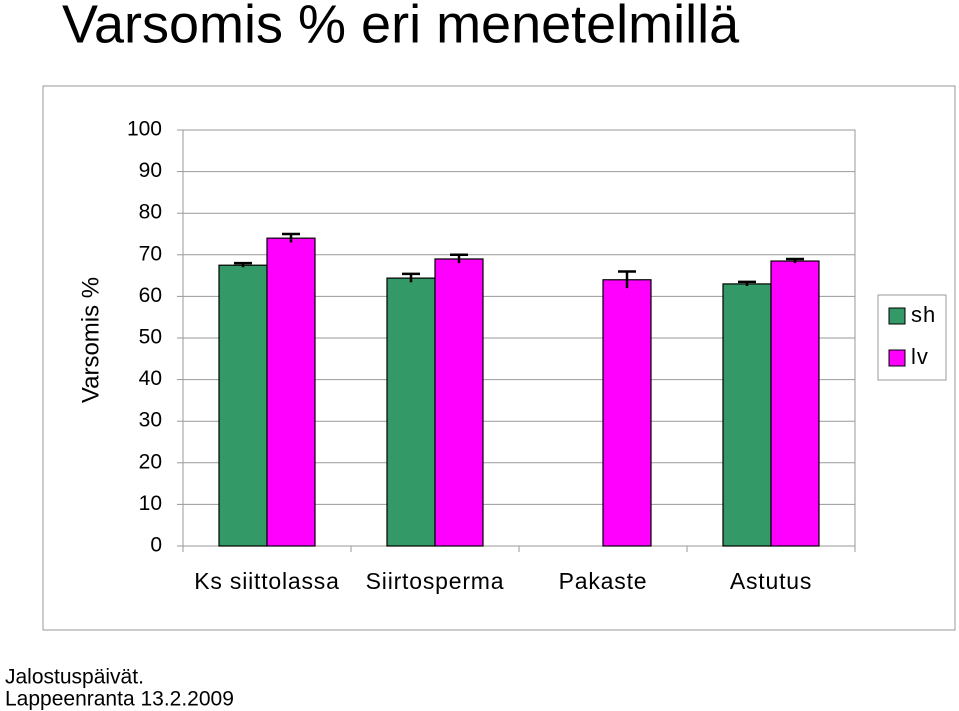  What do you see at coordinates (266, 581) in the screenshot?
I see `x-tick-label: Ks siittolassa` at bounding box center [266, 581].